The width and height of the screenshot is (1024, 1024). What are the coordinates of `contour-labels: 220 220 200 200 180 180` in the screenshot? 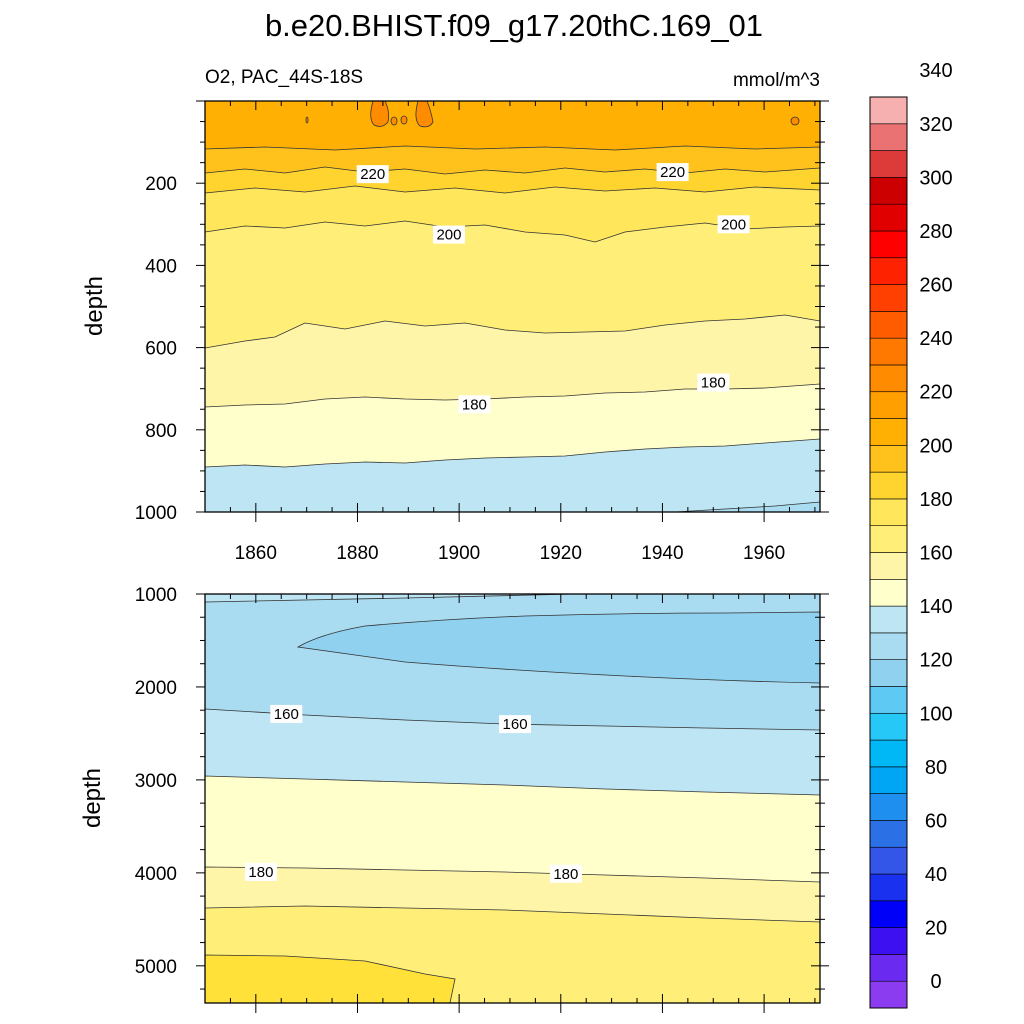 It's located at (553, 288).